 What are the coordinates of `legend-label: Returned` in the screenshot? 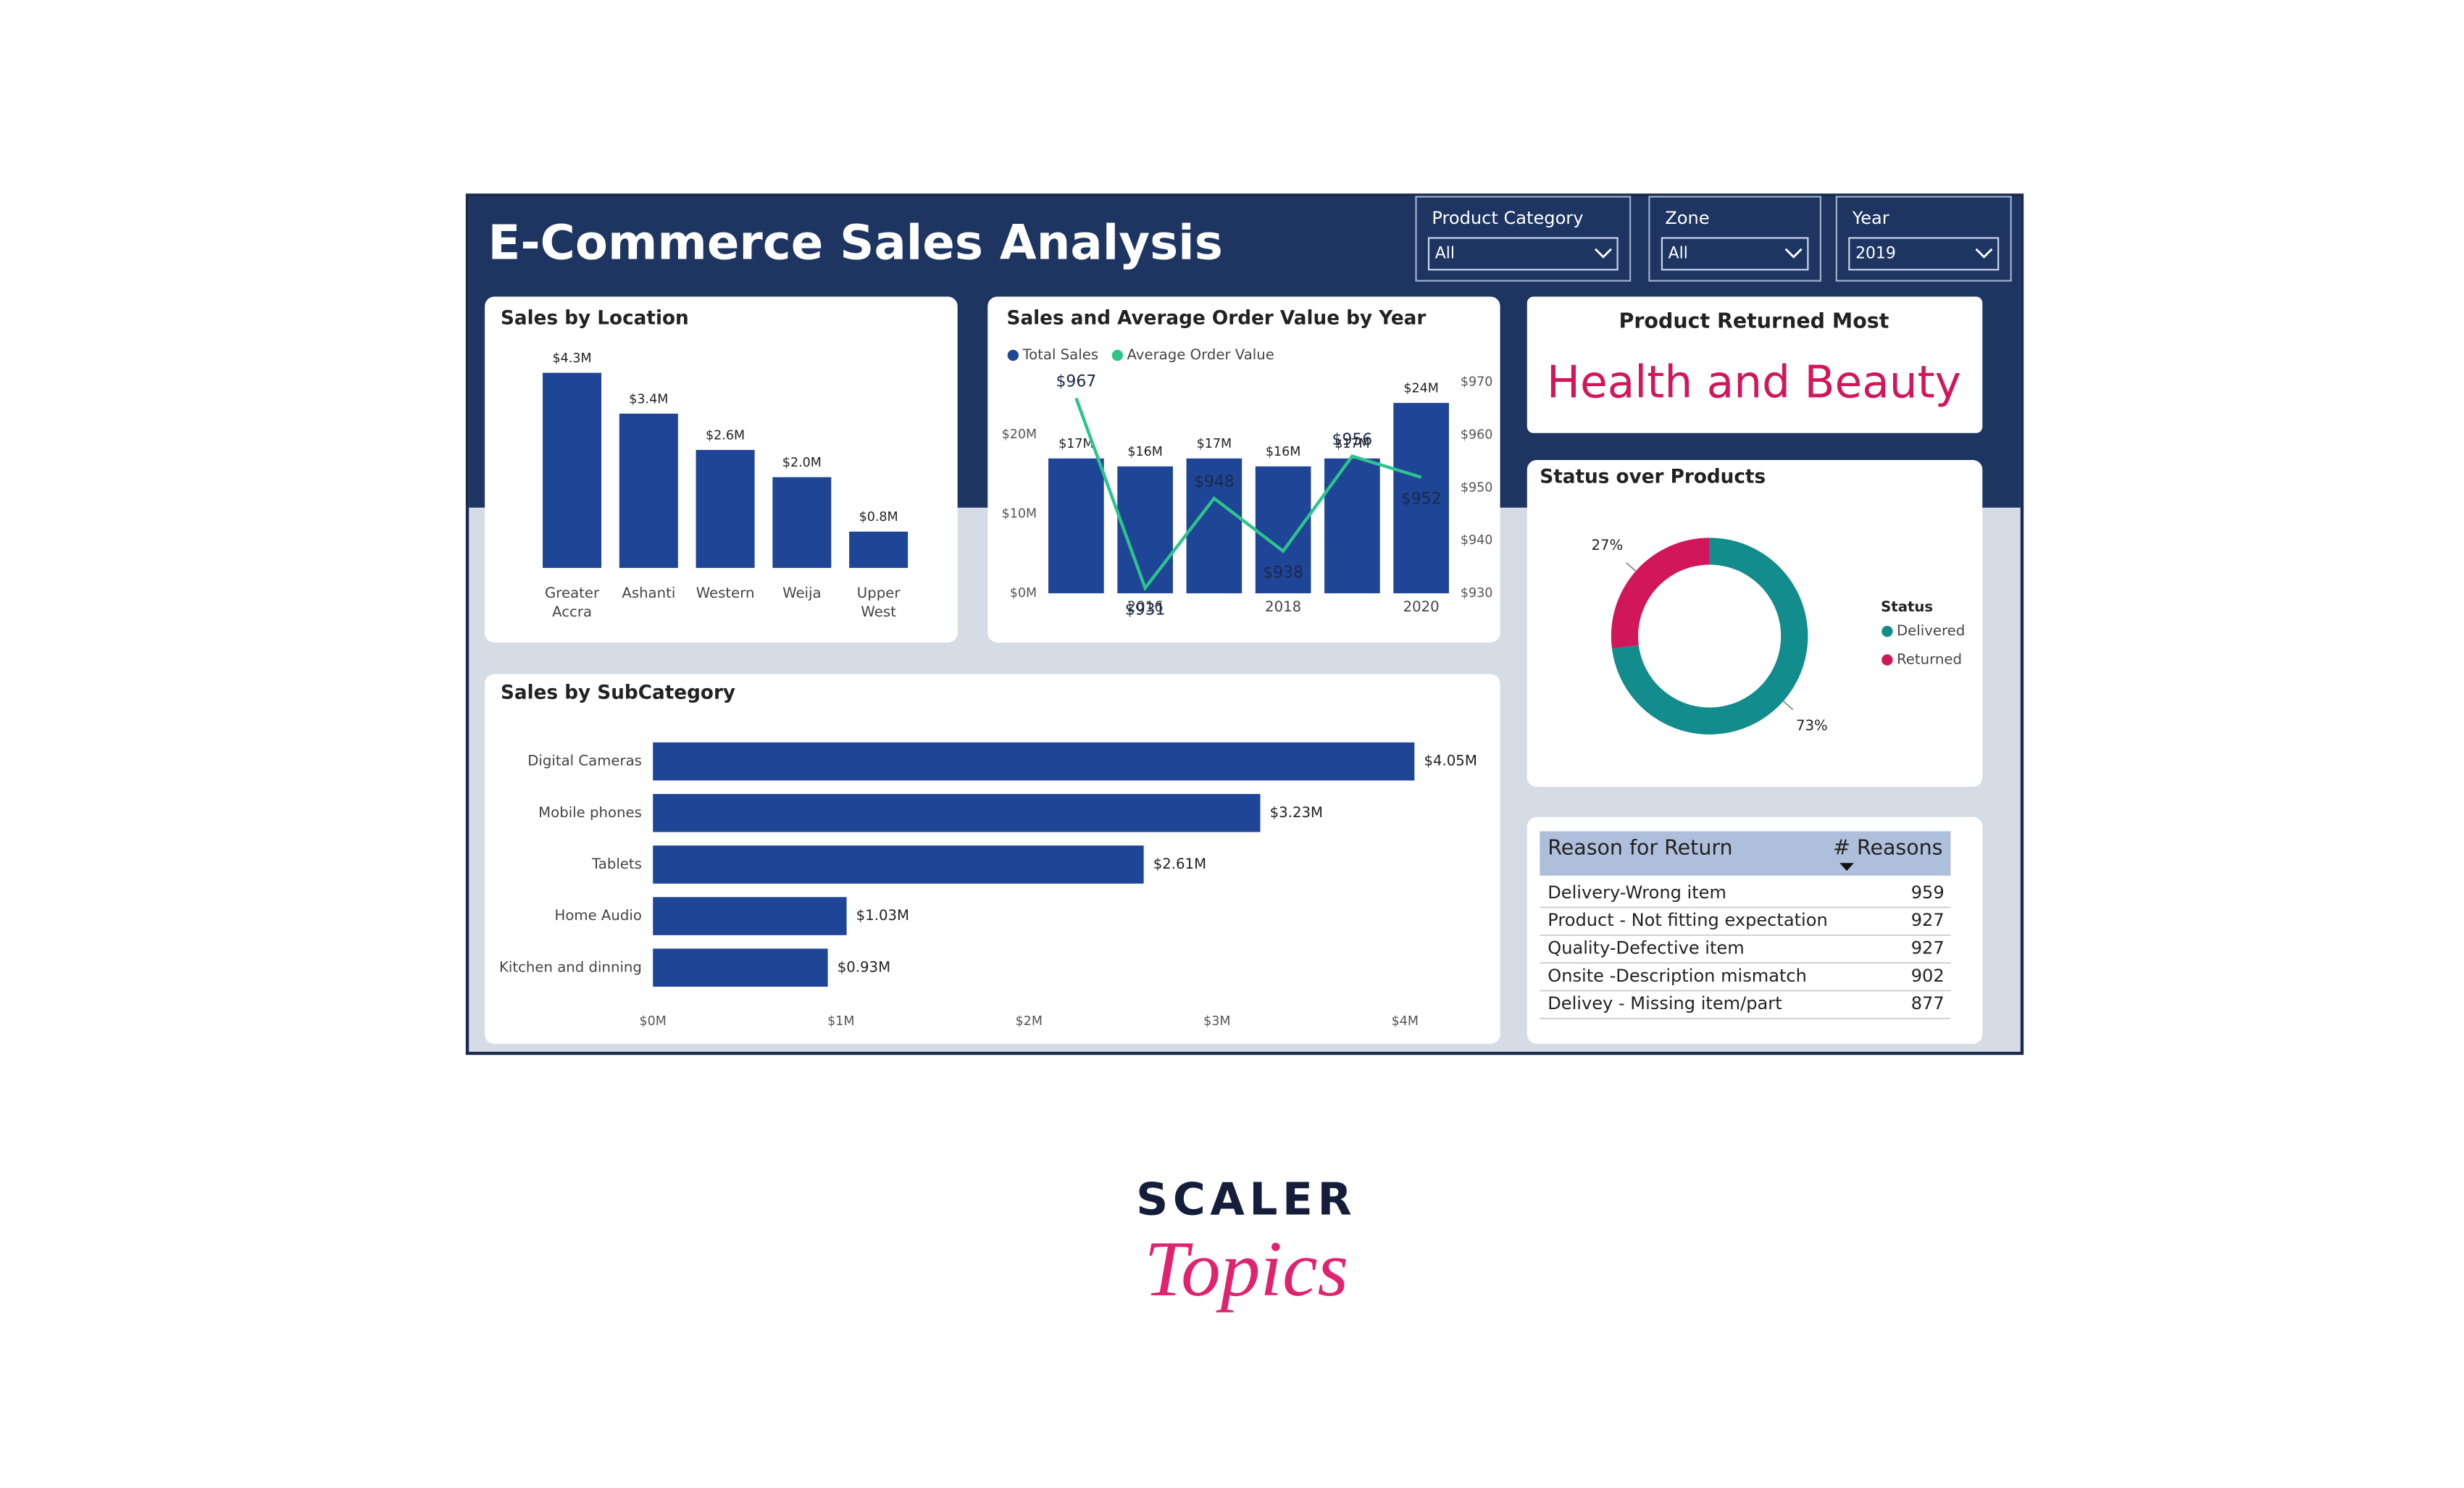 It's located at (1930, 659).